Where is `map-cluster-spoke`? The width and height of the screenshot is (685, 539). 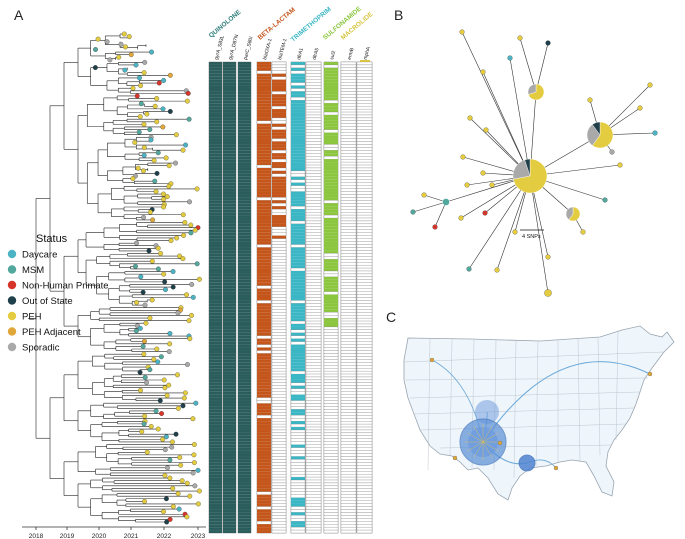
map-cluster-spoke is located at coordinates (475, 446).